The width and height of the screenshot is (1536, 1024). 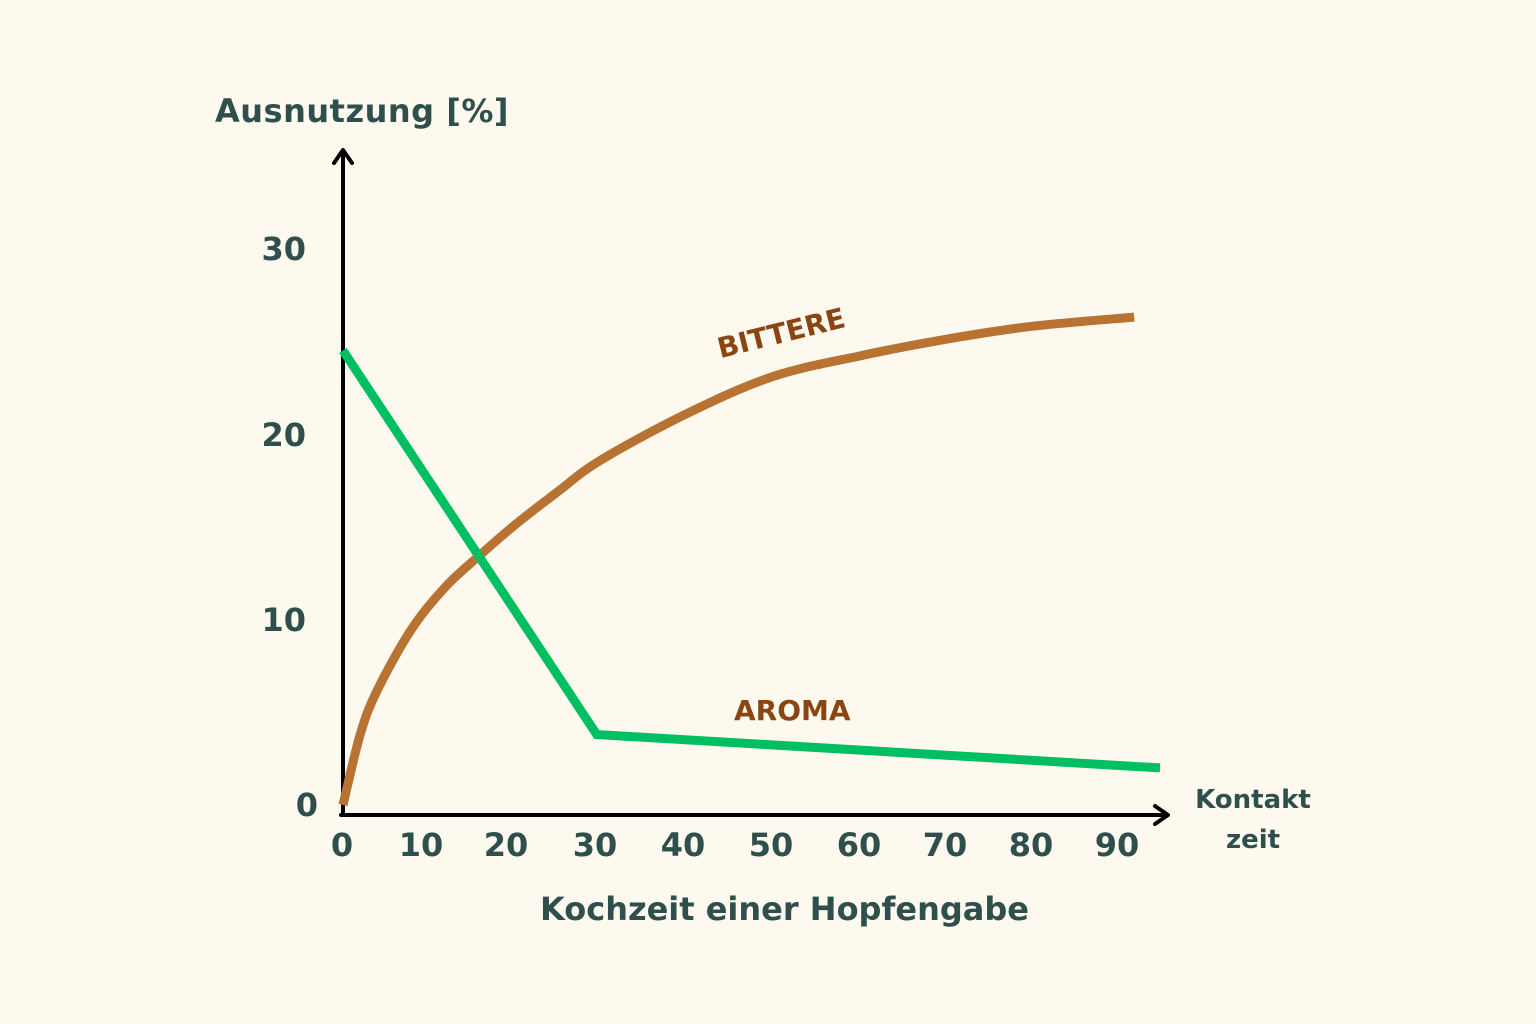 I want to click on x-tick-80: 80, so click(x=1031, y=845).